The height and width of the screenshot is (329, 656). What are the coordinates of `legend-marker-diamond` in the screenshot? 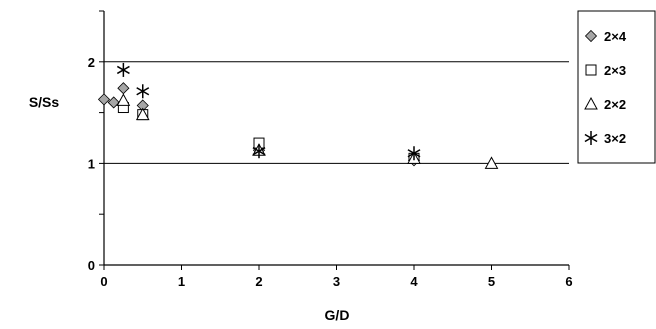 It's located at (591, 36).